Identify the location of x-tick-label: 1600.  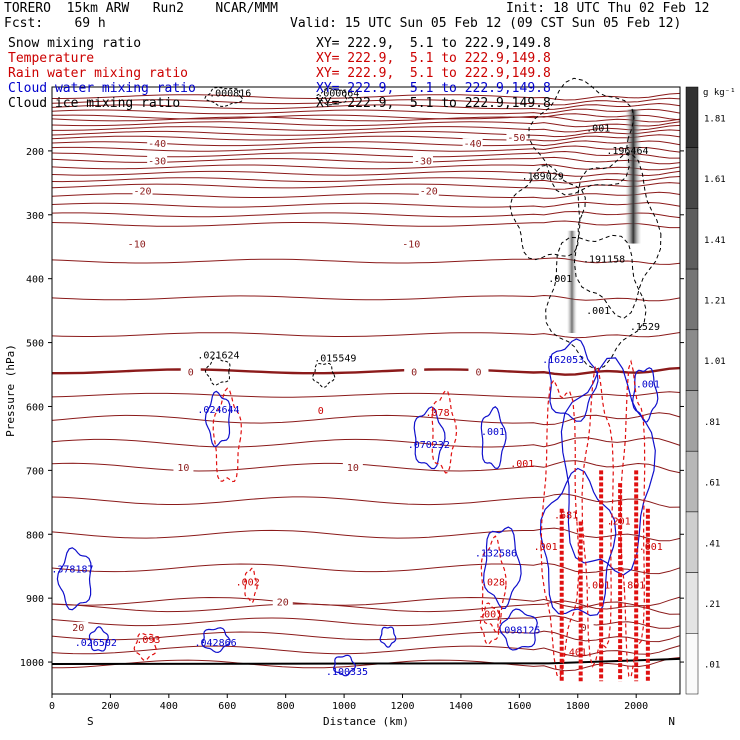
(519, 706).